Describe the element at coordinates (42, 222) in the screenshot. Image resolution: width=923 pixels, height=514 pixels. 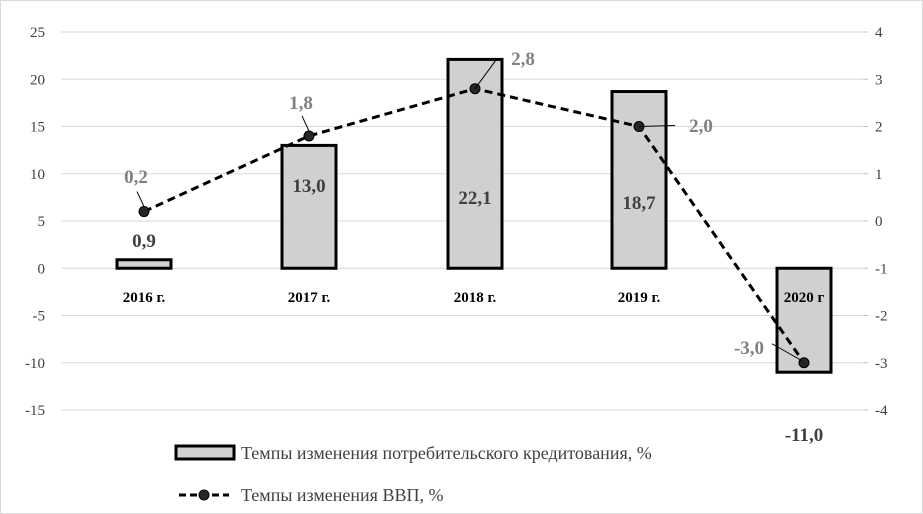
I see `left-tick-label: 5` at that location.